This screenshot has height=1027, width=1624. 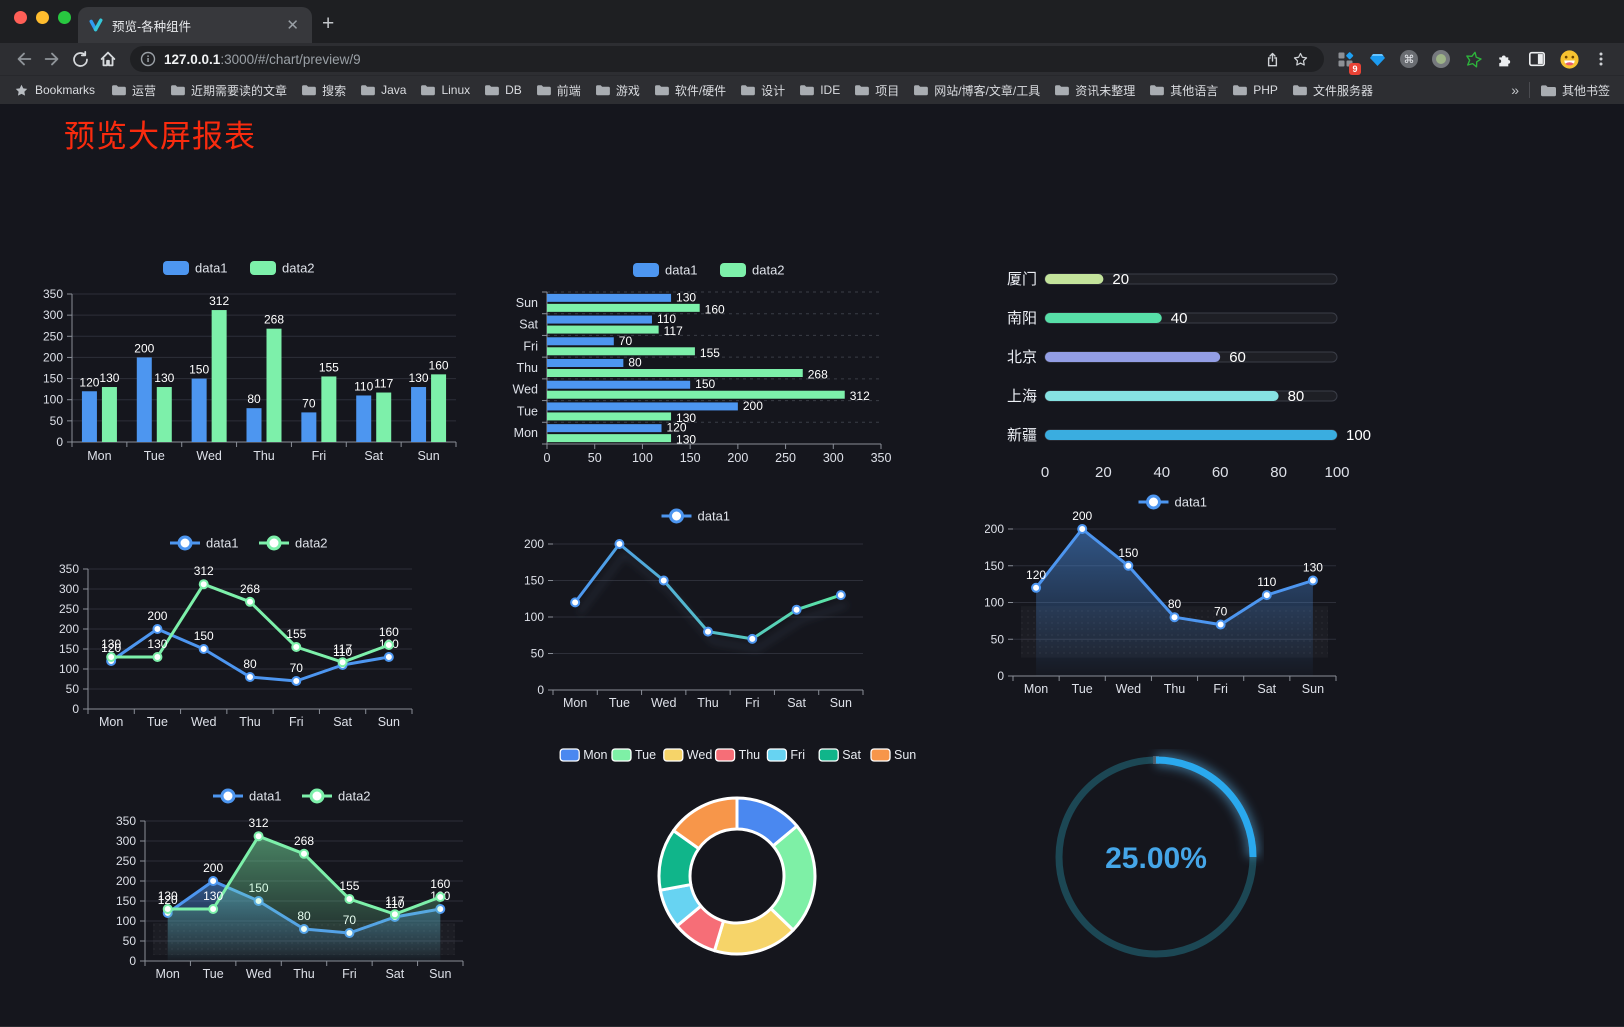 What do you see at coordinates (1601, 59) in the screenshot?
I see `menu-icon` at bounding box center [1601, 59].